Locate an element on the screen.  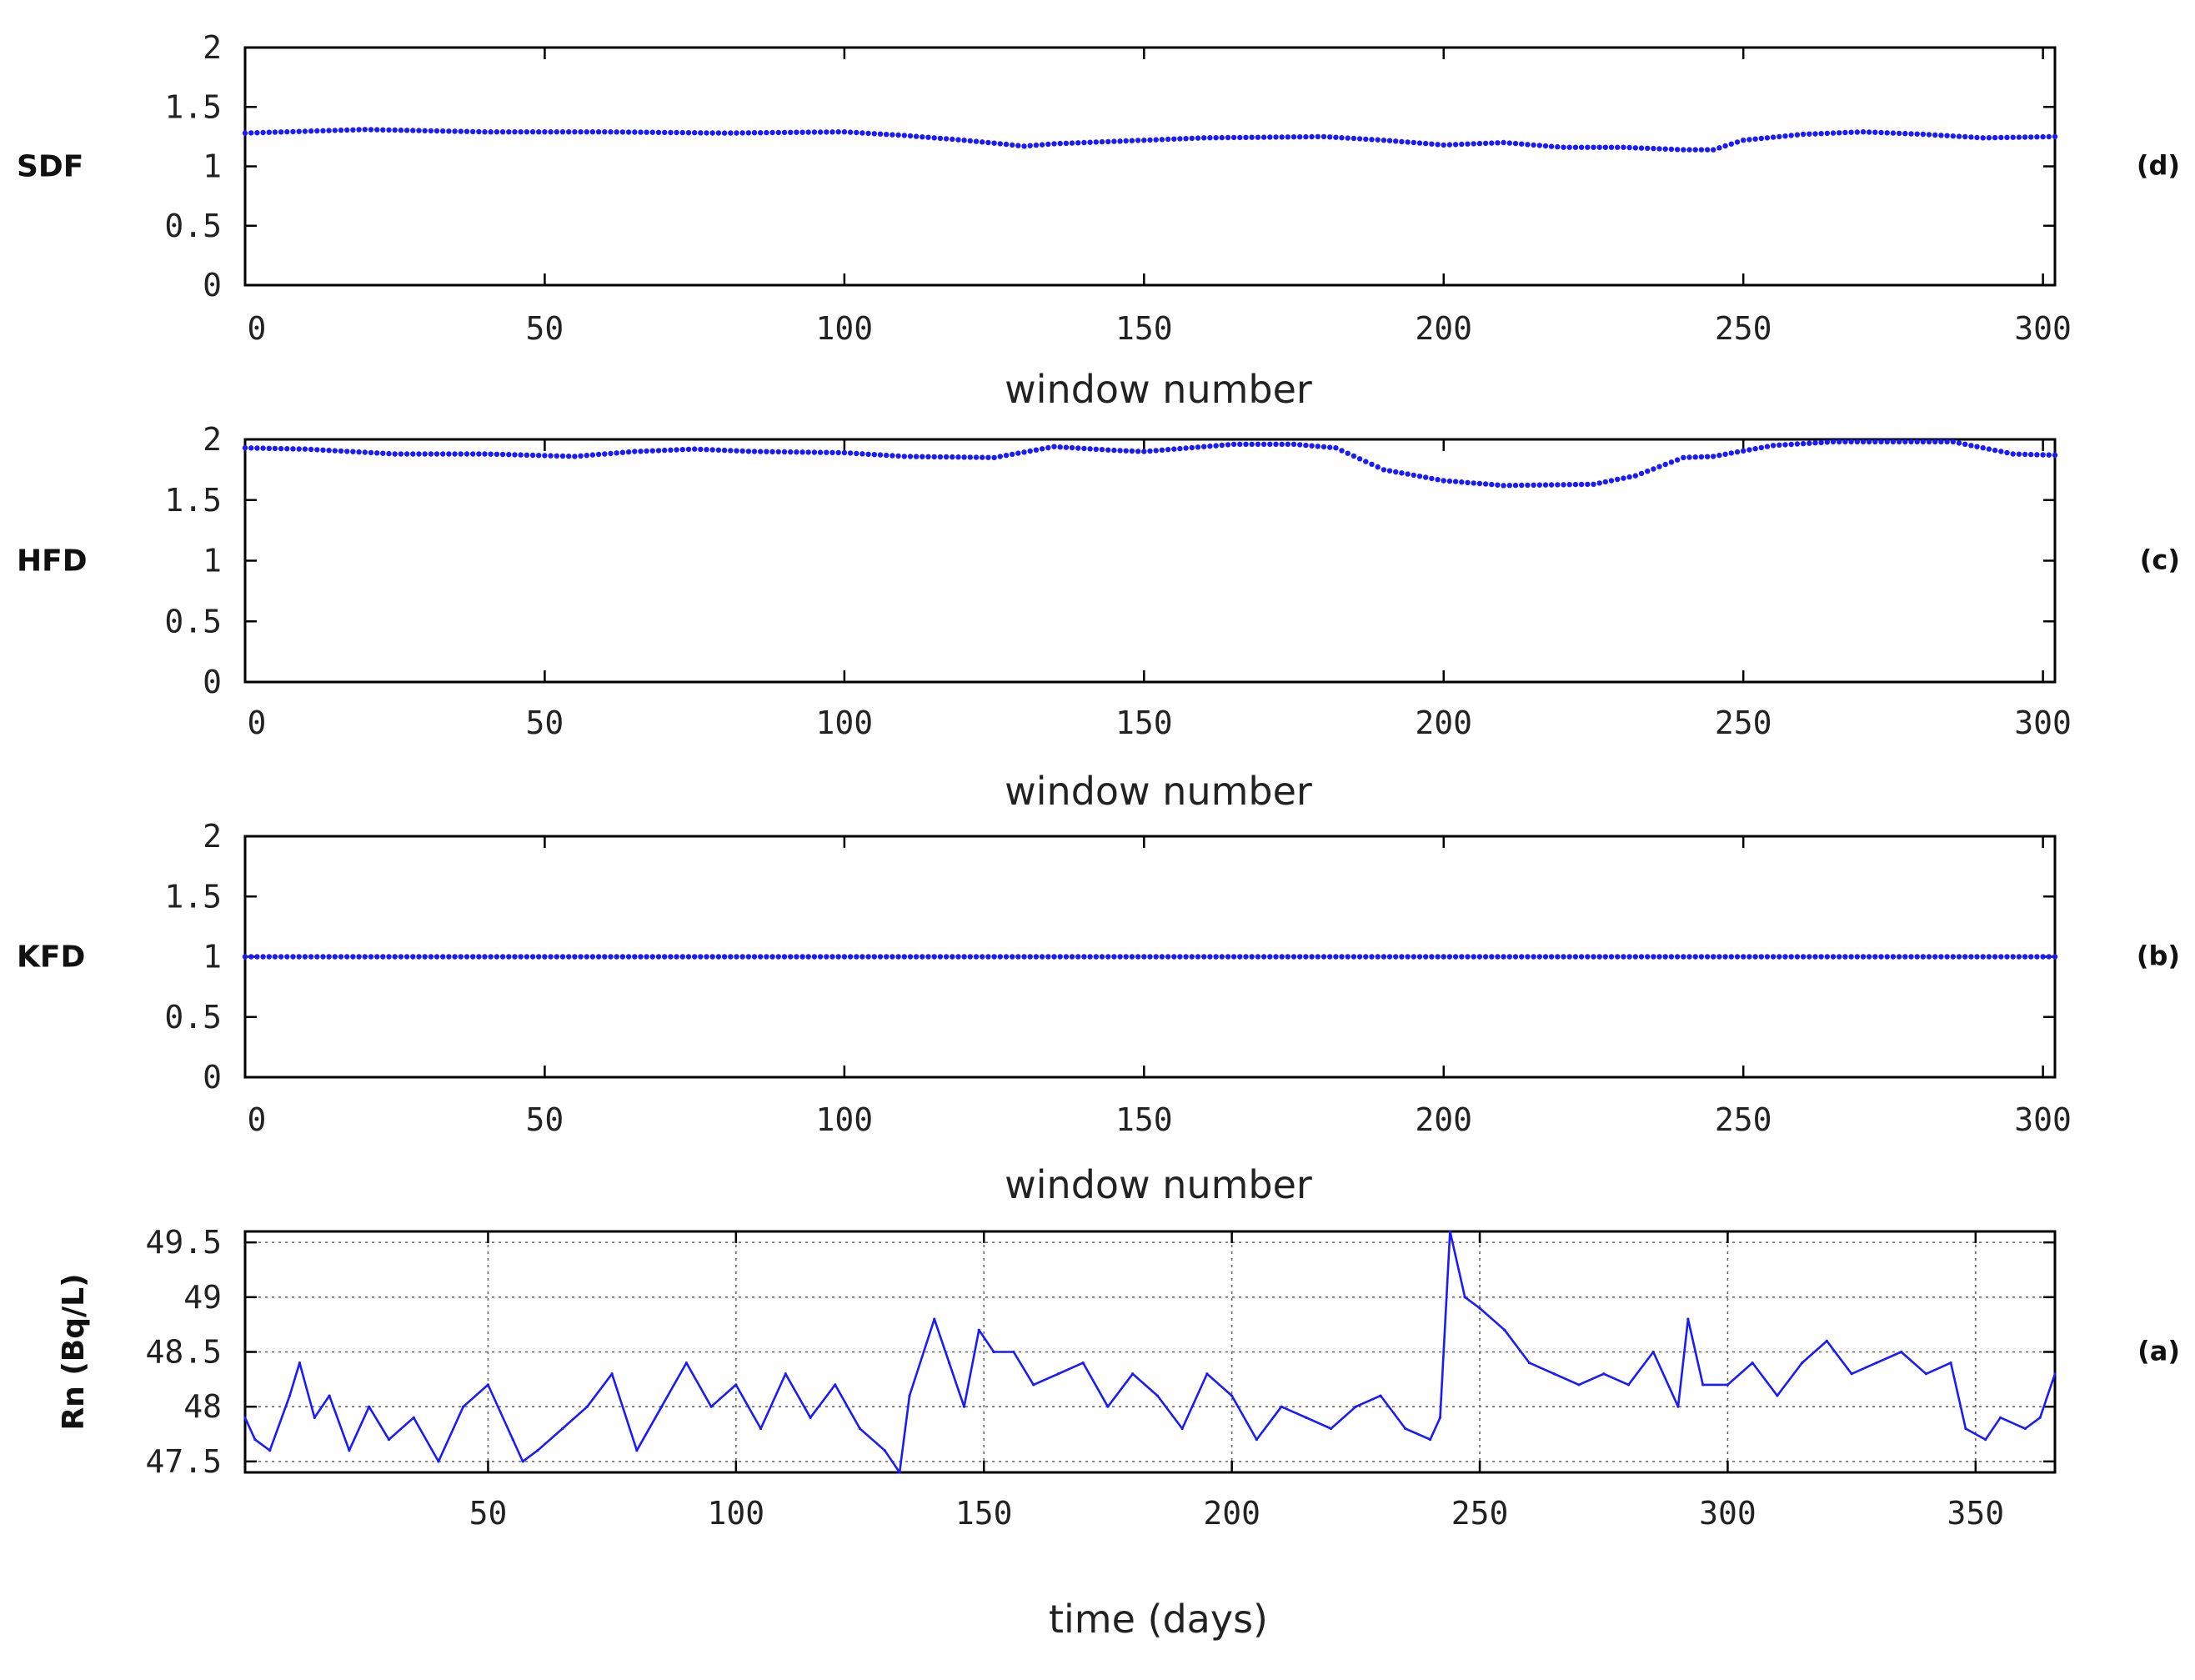
y-tick-label: 0 is located at coordinates (212, 1077).